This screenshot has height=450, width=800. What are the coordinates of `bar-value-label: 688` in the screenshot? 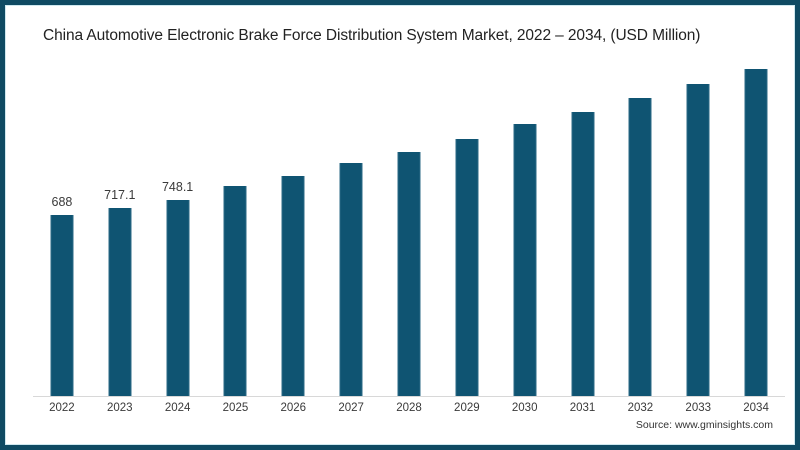 It's located at (62, 202).